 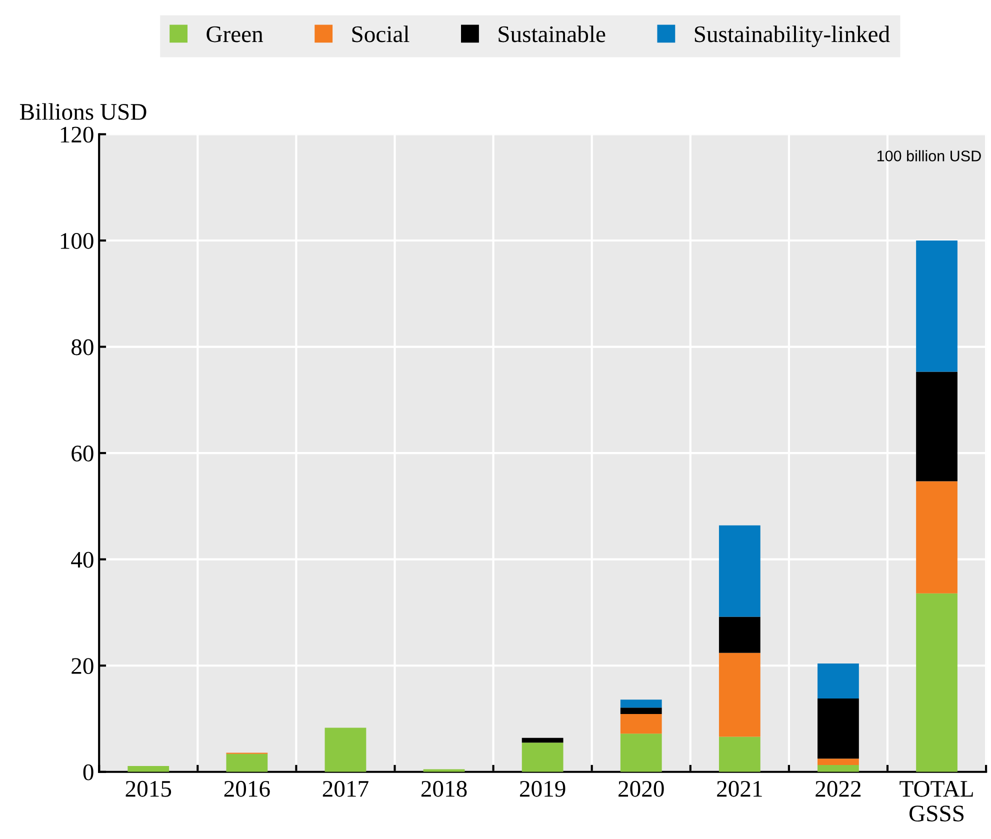 What do you see at coordinates (381, 34) in the screenshot?
I see `legend-label: Social` at bounding box center [381, 34].